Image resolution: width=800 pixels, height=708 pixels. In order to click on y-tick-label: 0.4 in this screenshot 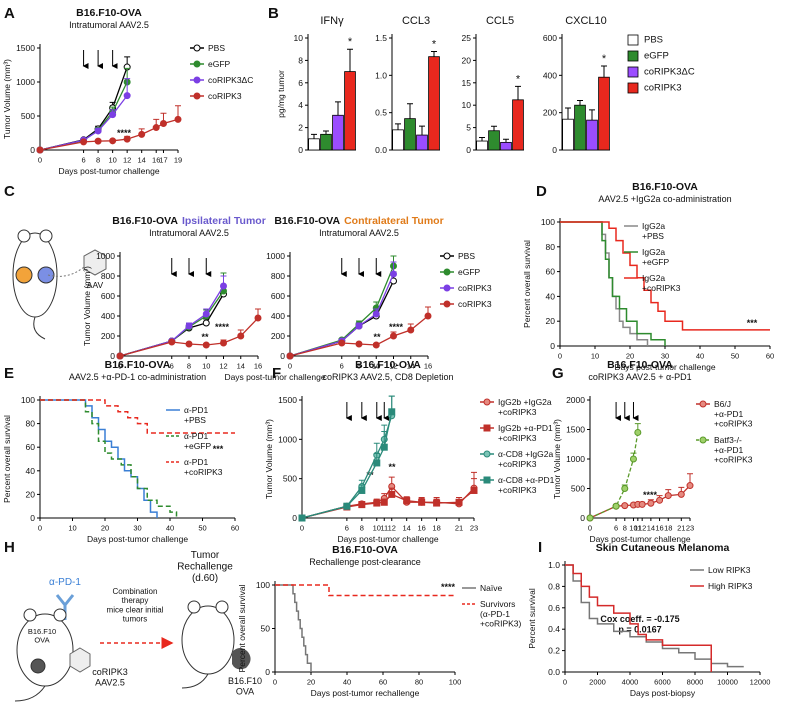, I will do `click(554, 629)`.